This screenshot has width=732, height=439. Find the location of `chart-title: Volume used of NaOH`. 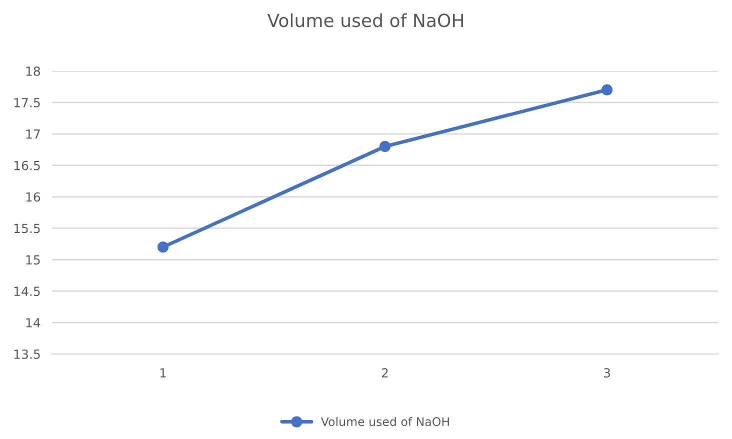

chart-title: Volume used of NaOH is located at coordinates (365, 20).